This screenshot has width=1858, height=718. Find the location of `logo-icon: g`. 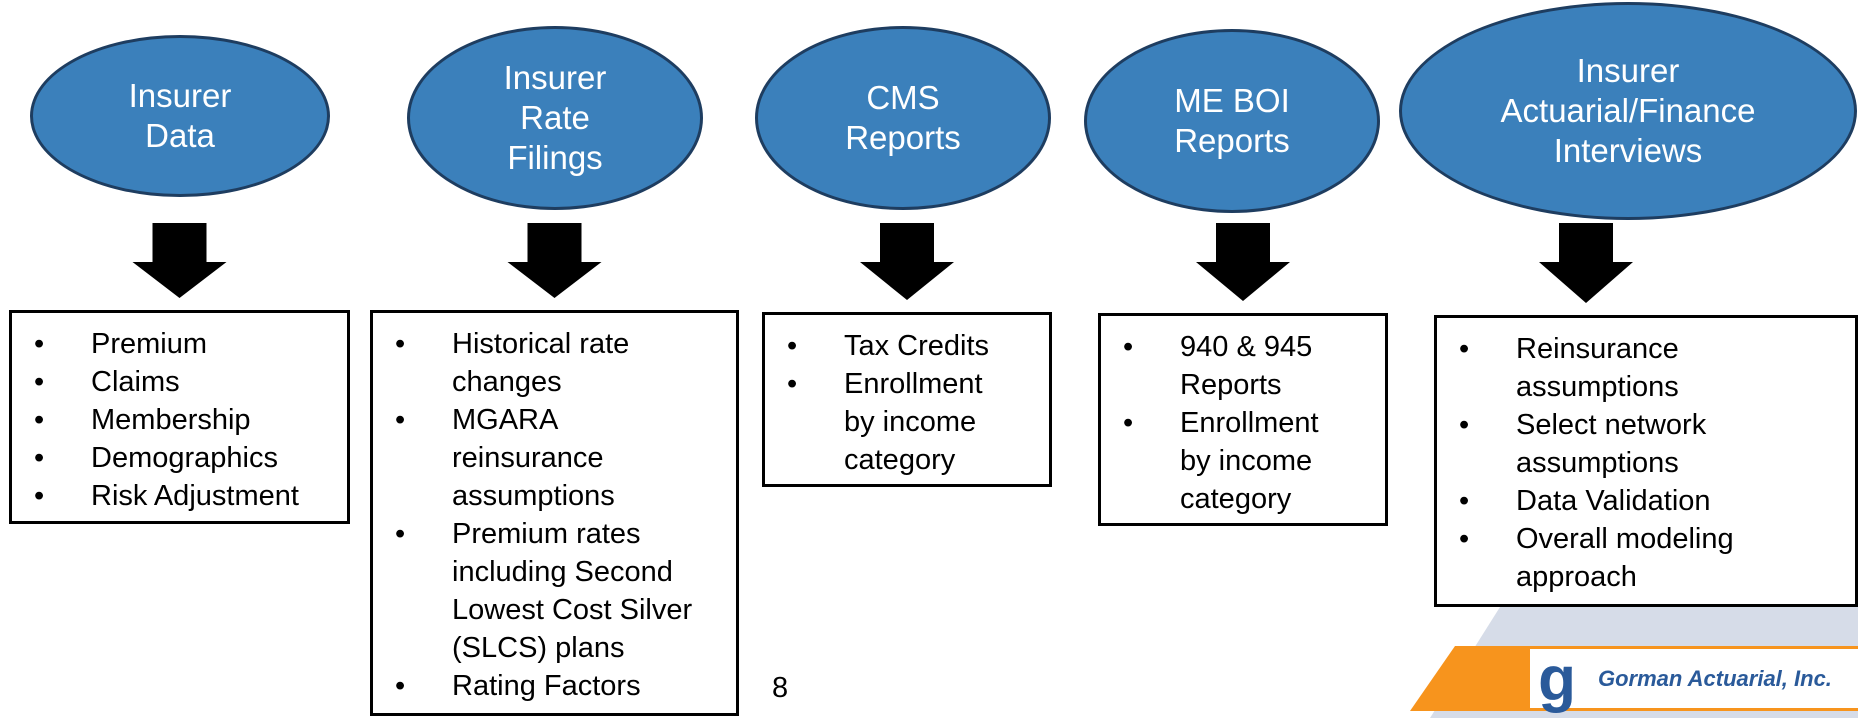

logo-icon: g is located at coordinates (1557, 679).